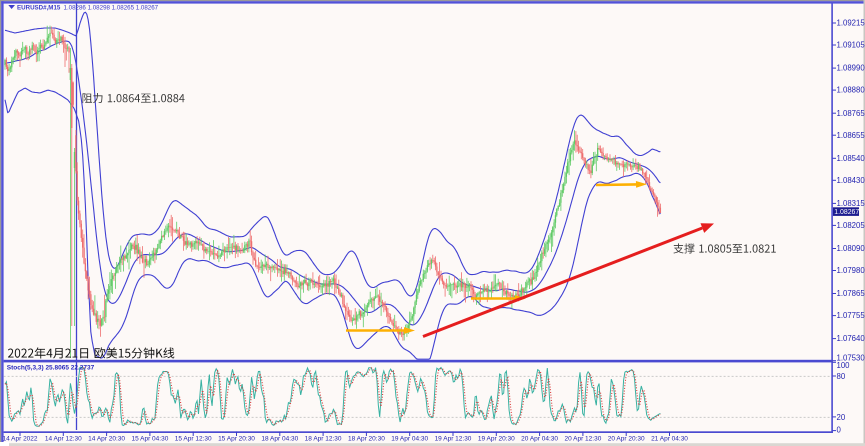 The image size is (865, 446). Describe the element at coordinates (851, 248) in the screenshot. I see `svg-text: 1.08090` at that location.